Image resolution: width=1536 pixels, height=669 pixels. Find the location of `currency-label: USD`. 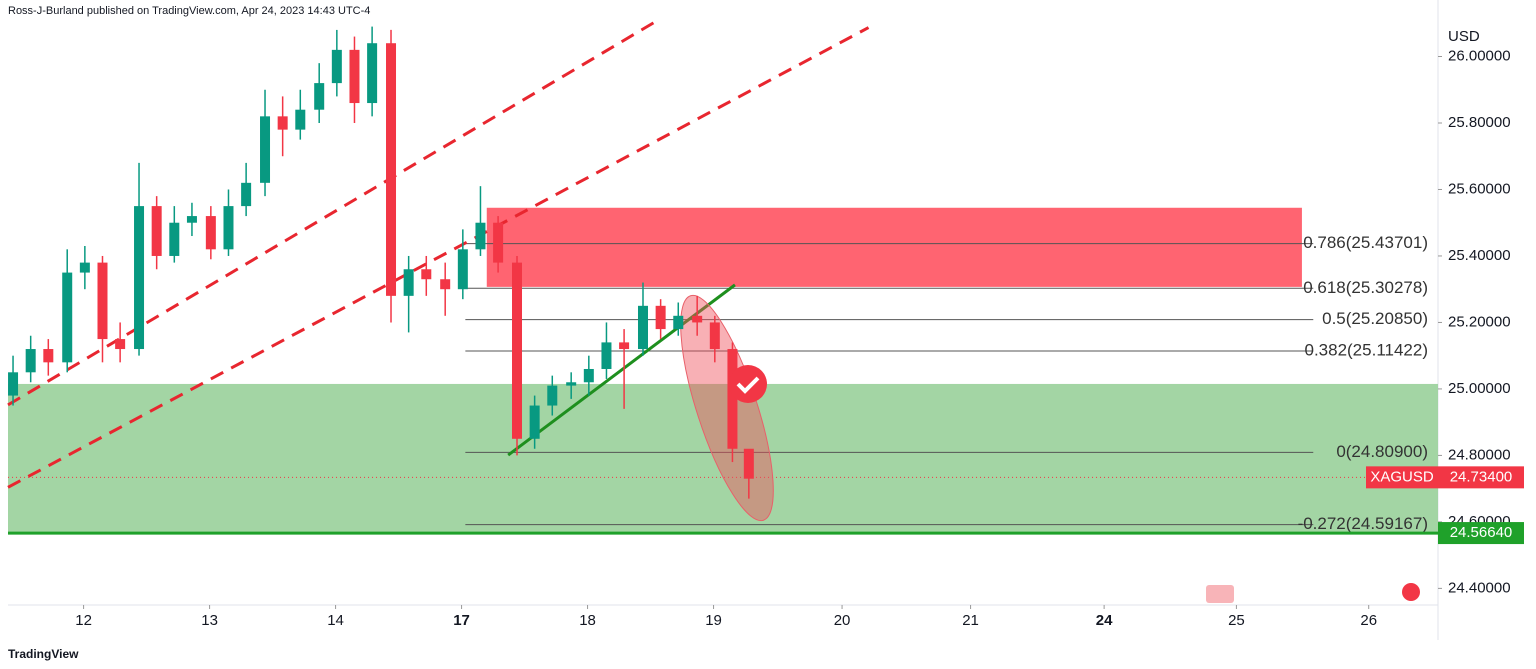

currency-label: USD is located at coordinates (1464, 36).